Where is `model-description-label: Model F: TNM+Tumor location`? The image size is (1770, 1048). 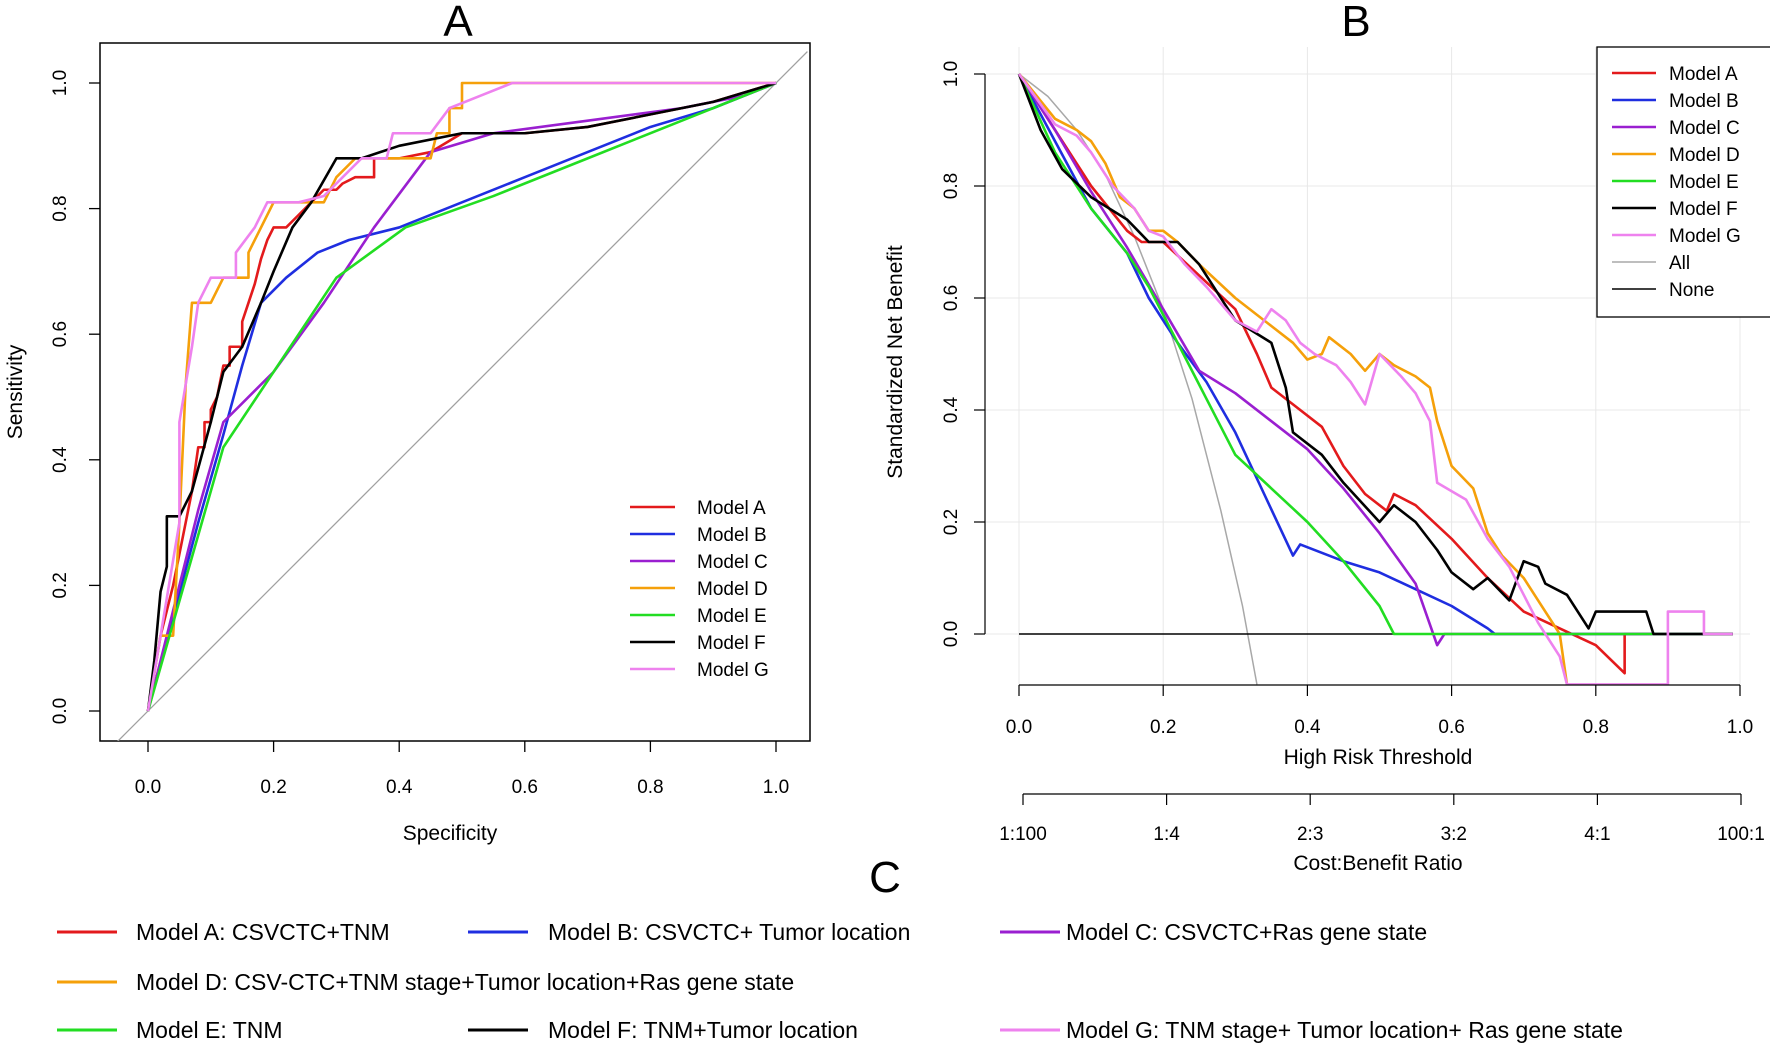
model-description-label: Model F: TNM+Tumor location is located at coordinates (703, 1030).